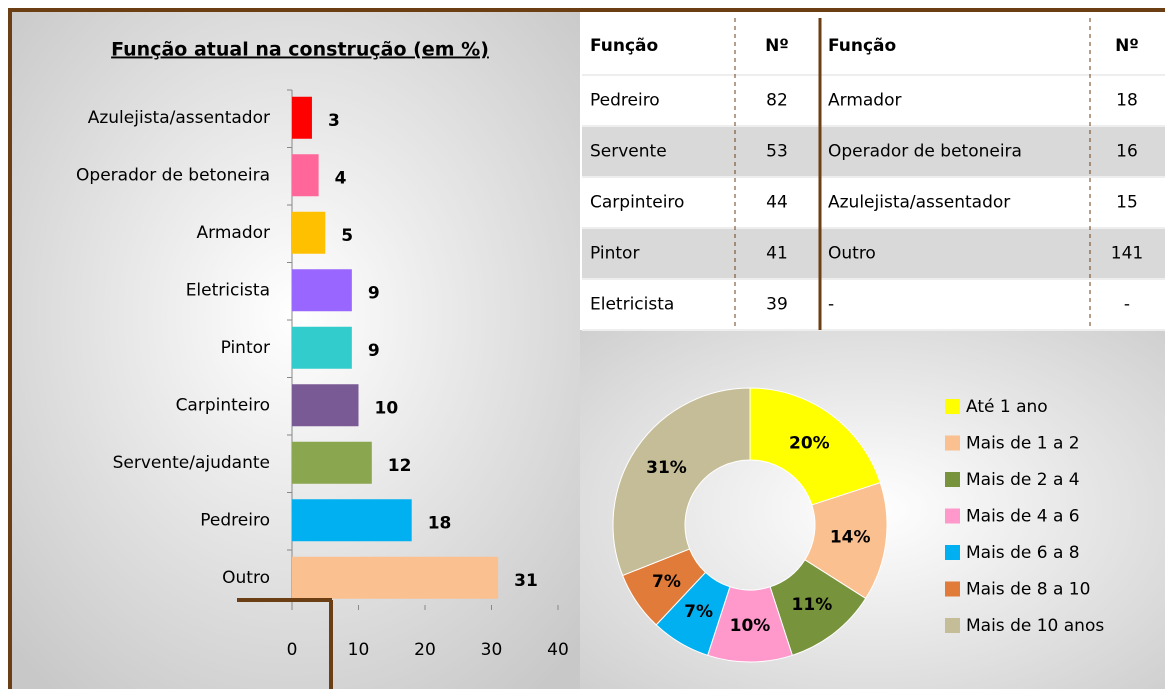  What do you see at coordinates (1127, 254) in the screenshot?
I see `table-cell: 141` at bounding box center [1127, 254].